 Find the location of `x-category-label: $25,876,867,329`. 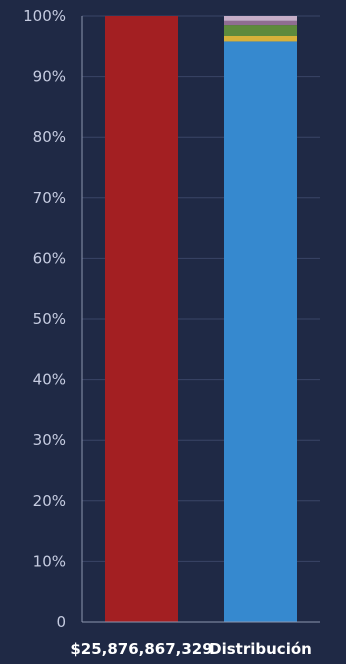

x-category-label: $25,876,867,329 is located at coordinates (141, 649).